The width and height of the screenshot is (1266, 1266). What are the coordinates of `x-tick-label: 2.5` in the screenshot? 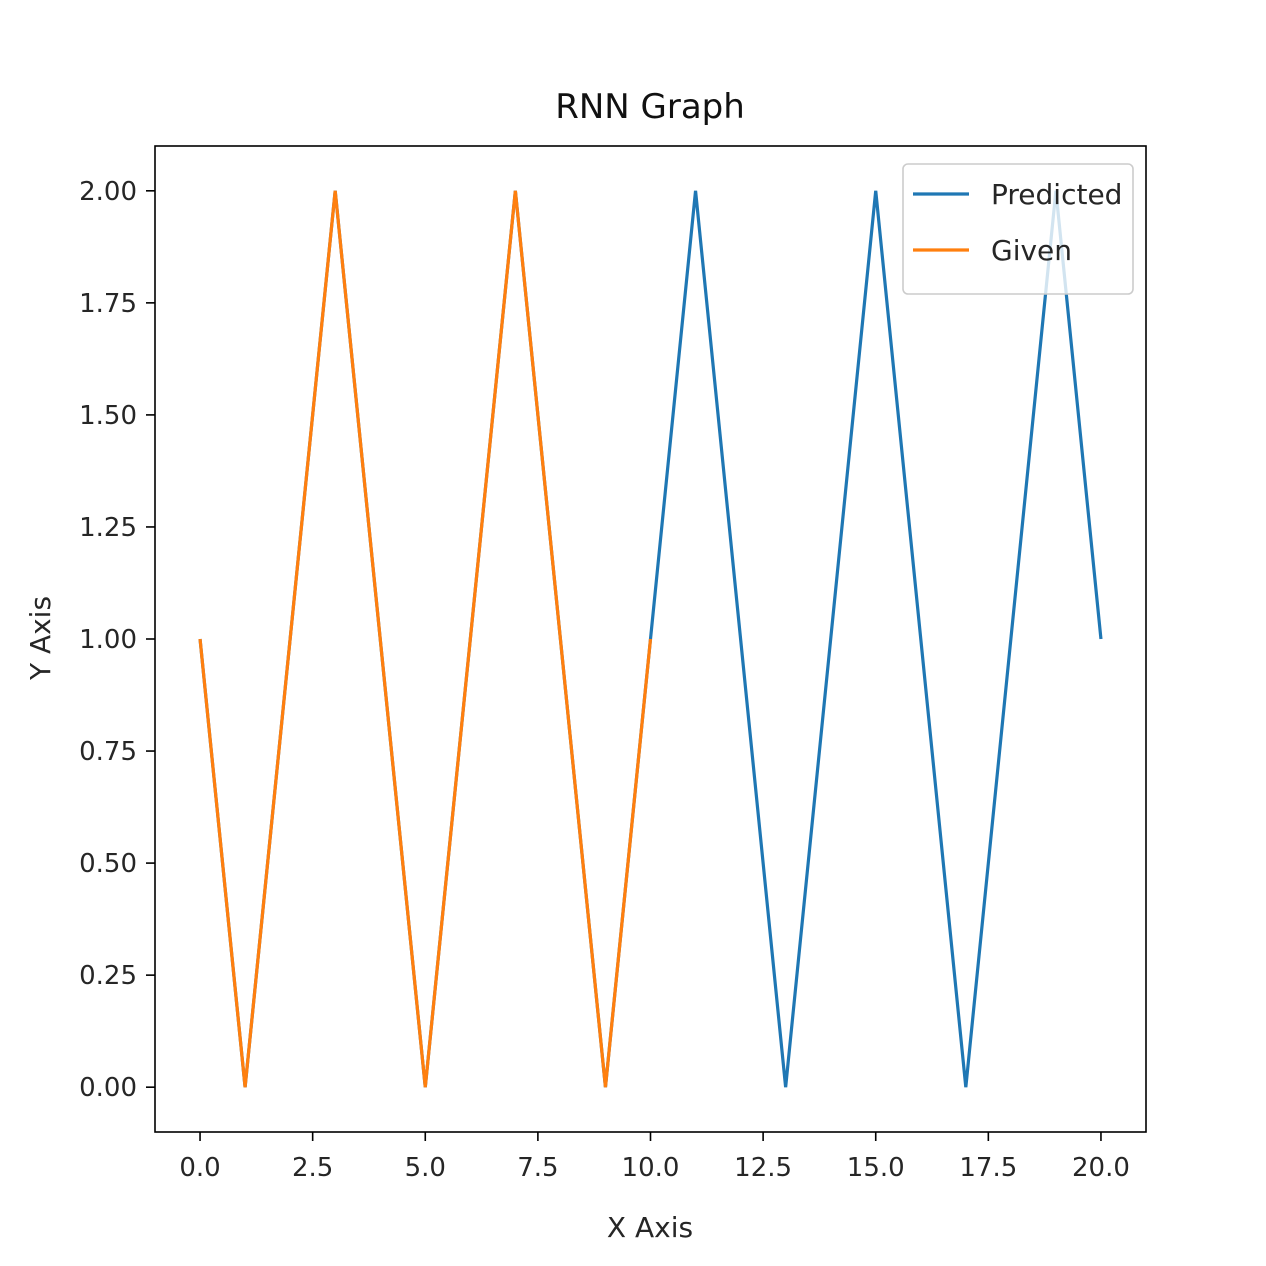 It's located at (312, 1168).